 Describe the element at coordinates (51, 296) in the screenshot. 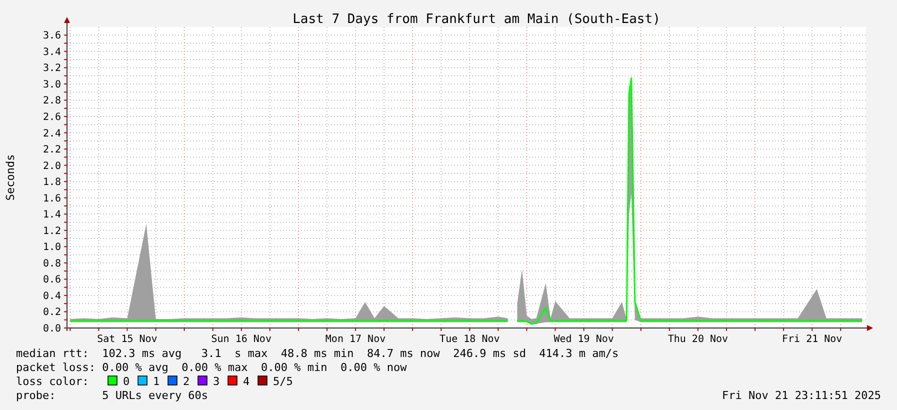

I see `y-tick-label: 0.4` at that location.